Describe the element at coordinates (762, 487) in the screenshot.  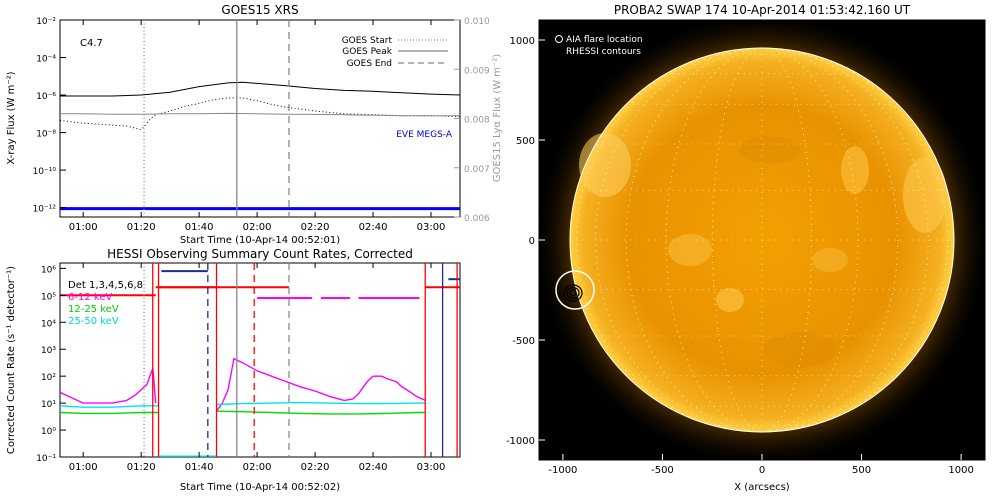
I see `swap-xlabel: X (arcsecs)` at that location.